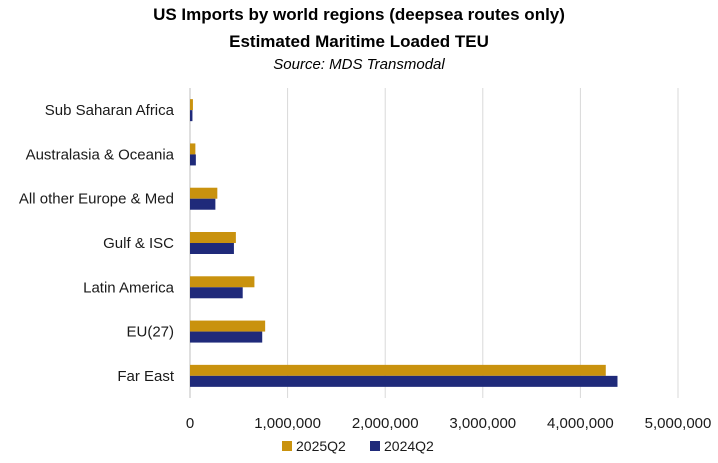  I want to click on category-label: EU(27), so click(150, 332).